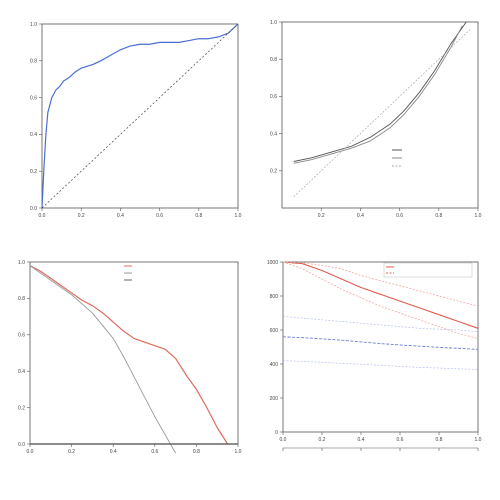  Describe the element at coordinates (274, 365) in the screenshot. I see `clinical_impact-y-tick-label: 400` at that location.